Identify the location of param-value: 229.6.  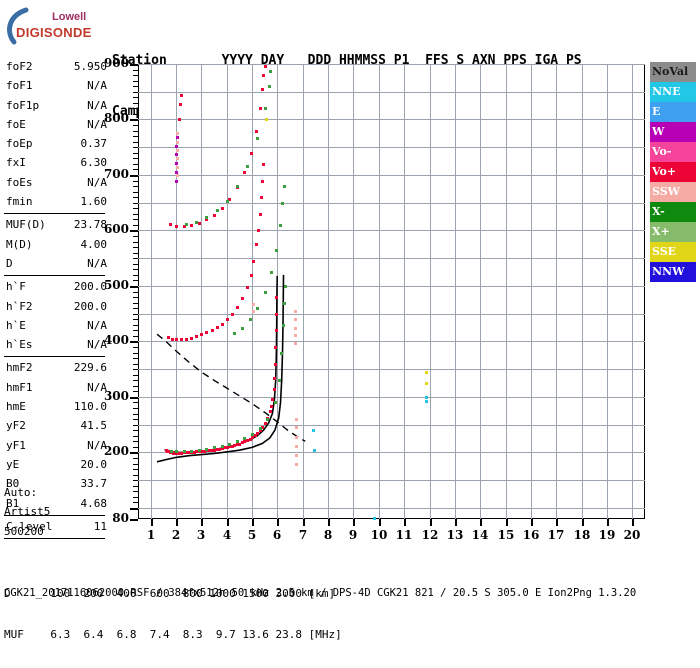
(90, 368).